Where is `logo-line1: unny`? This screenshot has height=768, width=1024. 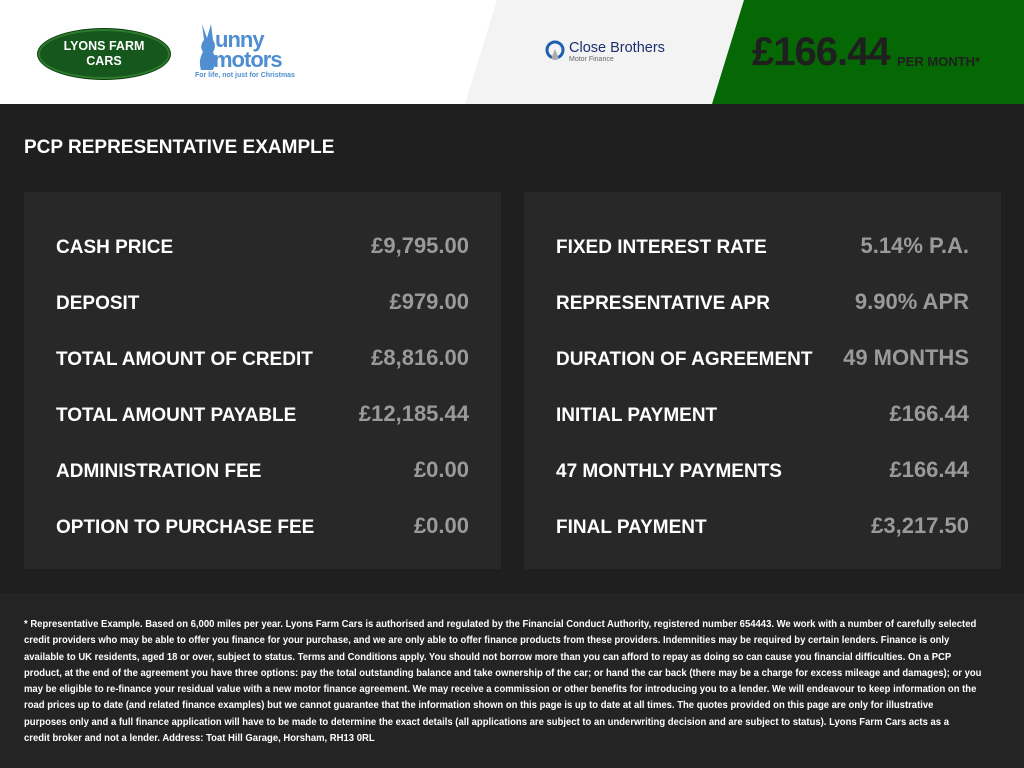
logo-line1: unny is located at coordinates (240, 39).